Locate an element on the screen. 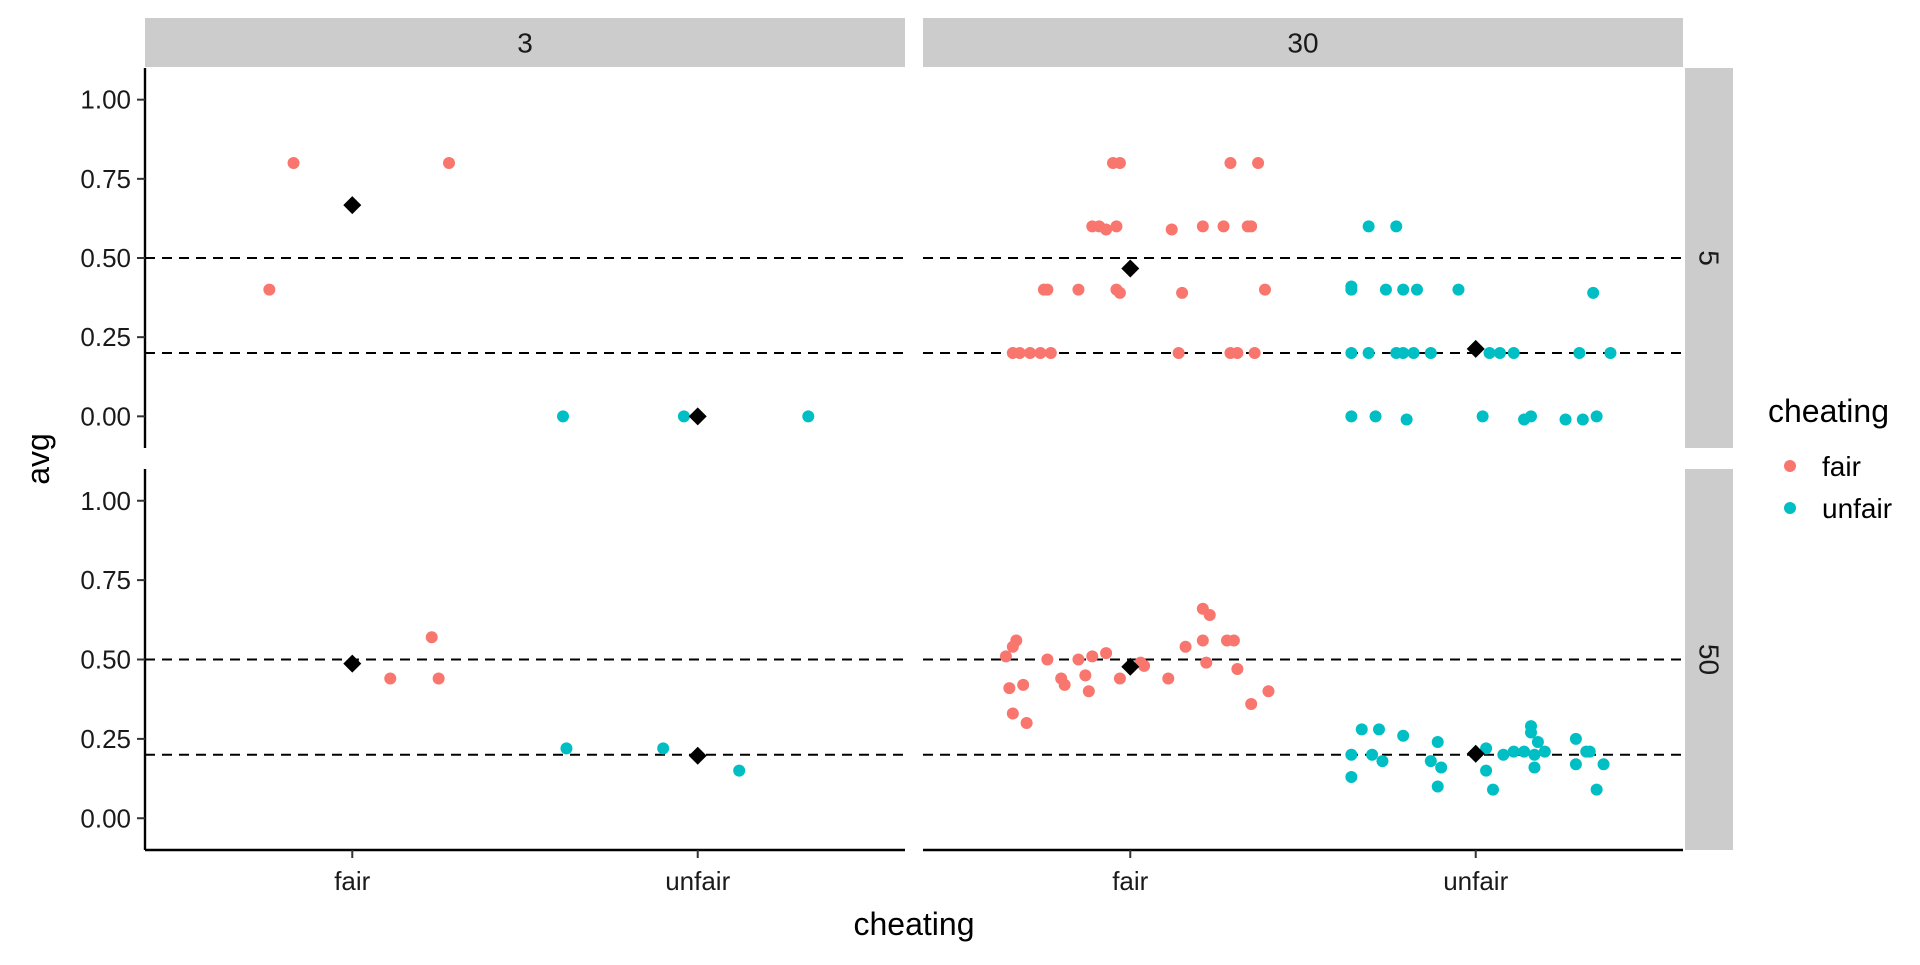  column-strip-label: 30 is located at coordinates (1302, 43).